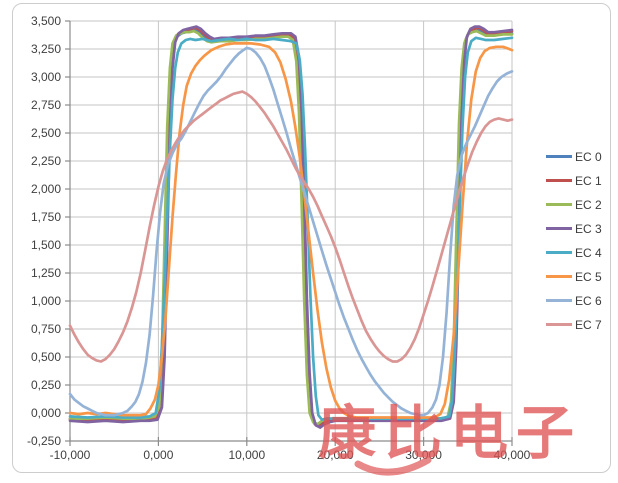  Describe the element at coordinates (246, 455) in the screenshot. I see `x-tick-label: 10,000` at that location.